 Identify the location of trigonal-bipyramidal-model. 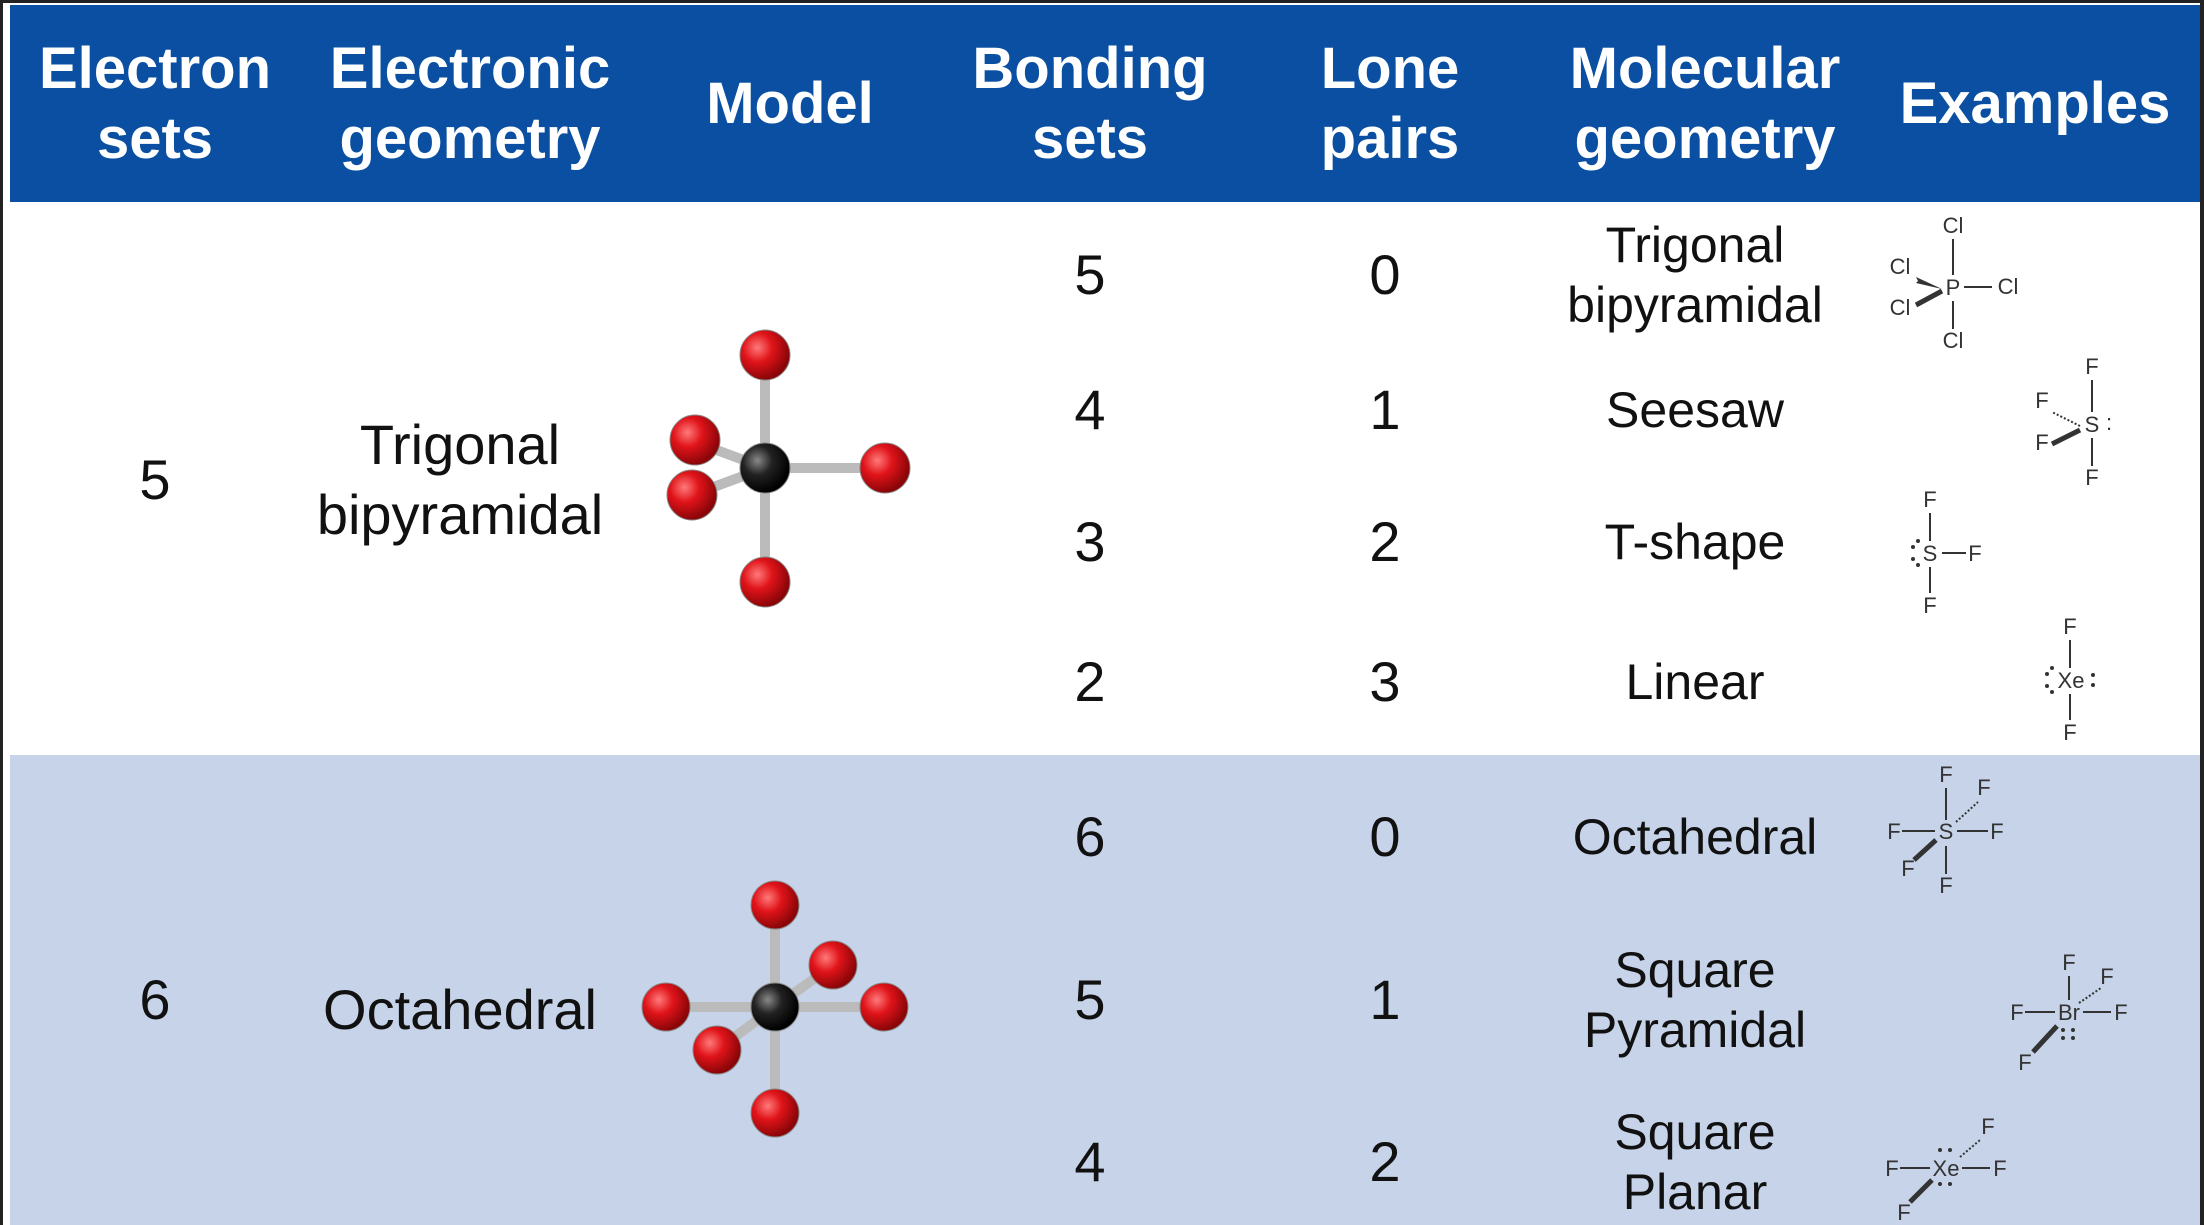
(788, 468).